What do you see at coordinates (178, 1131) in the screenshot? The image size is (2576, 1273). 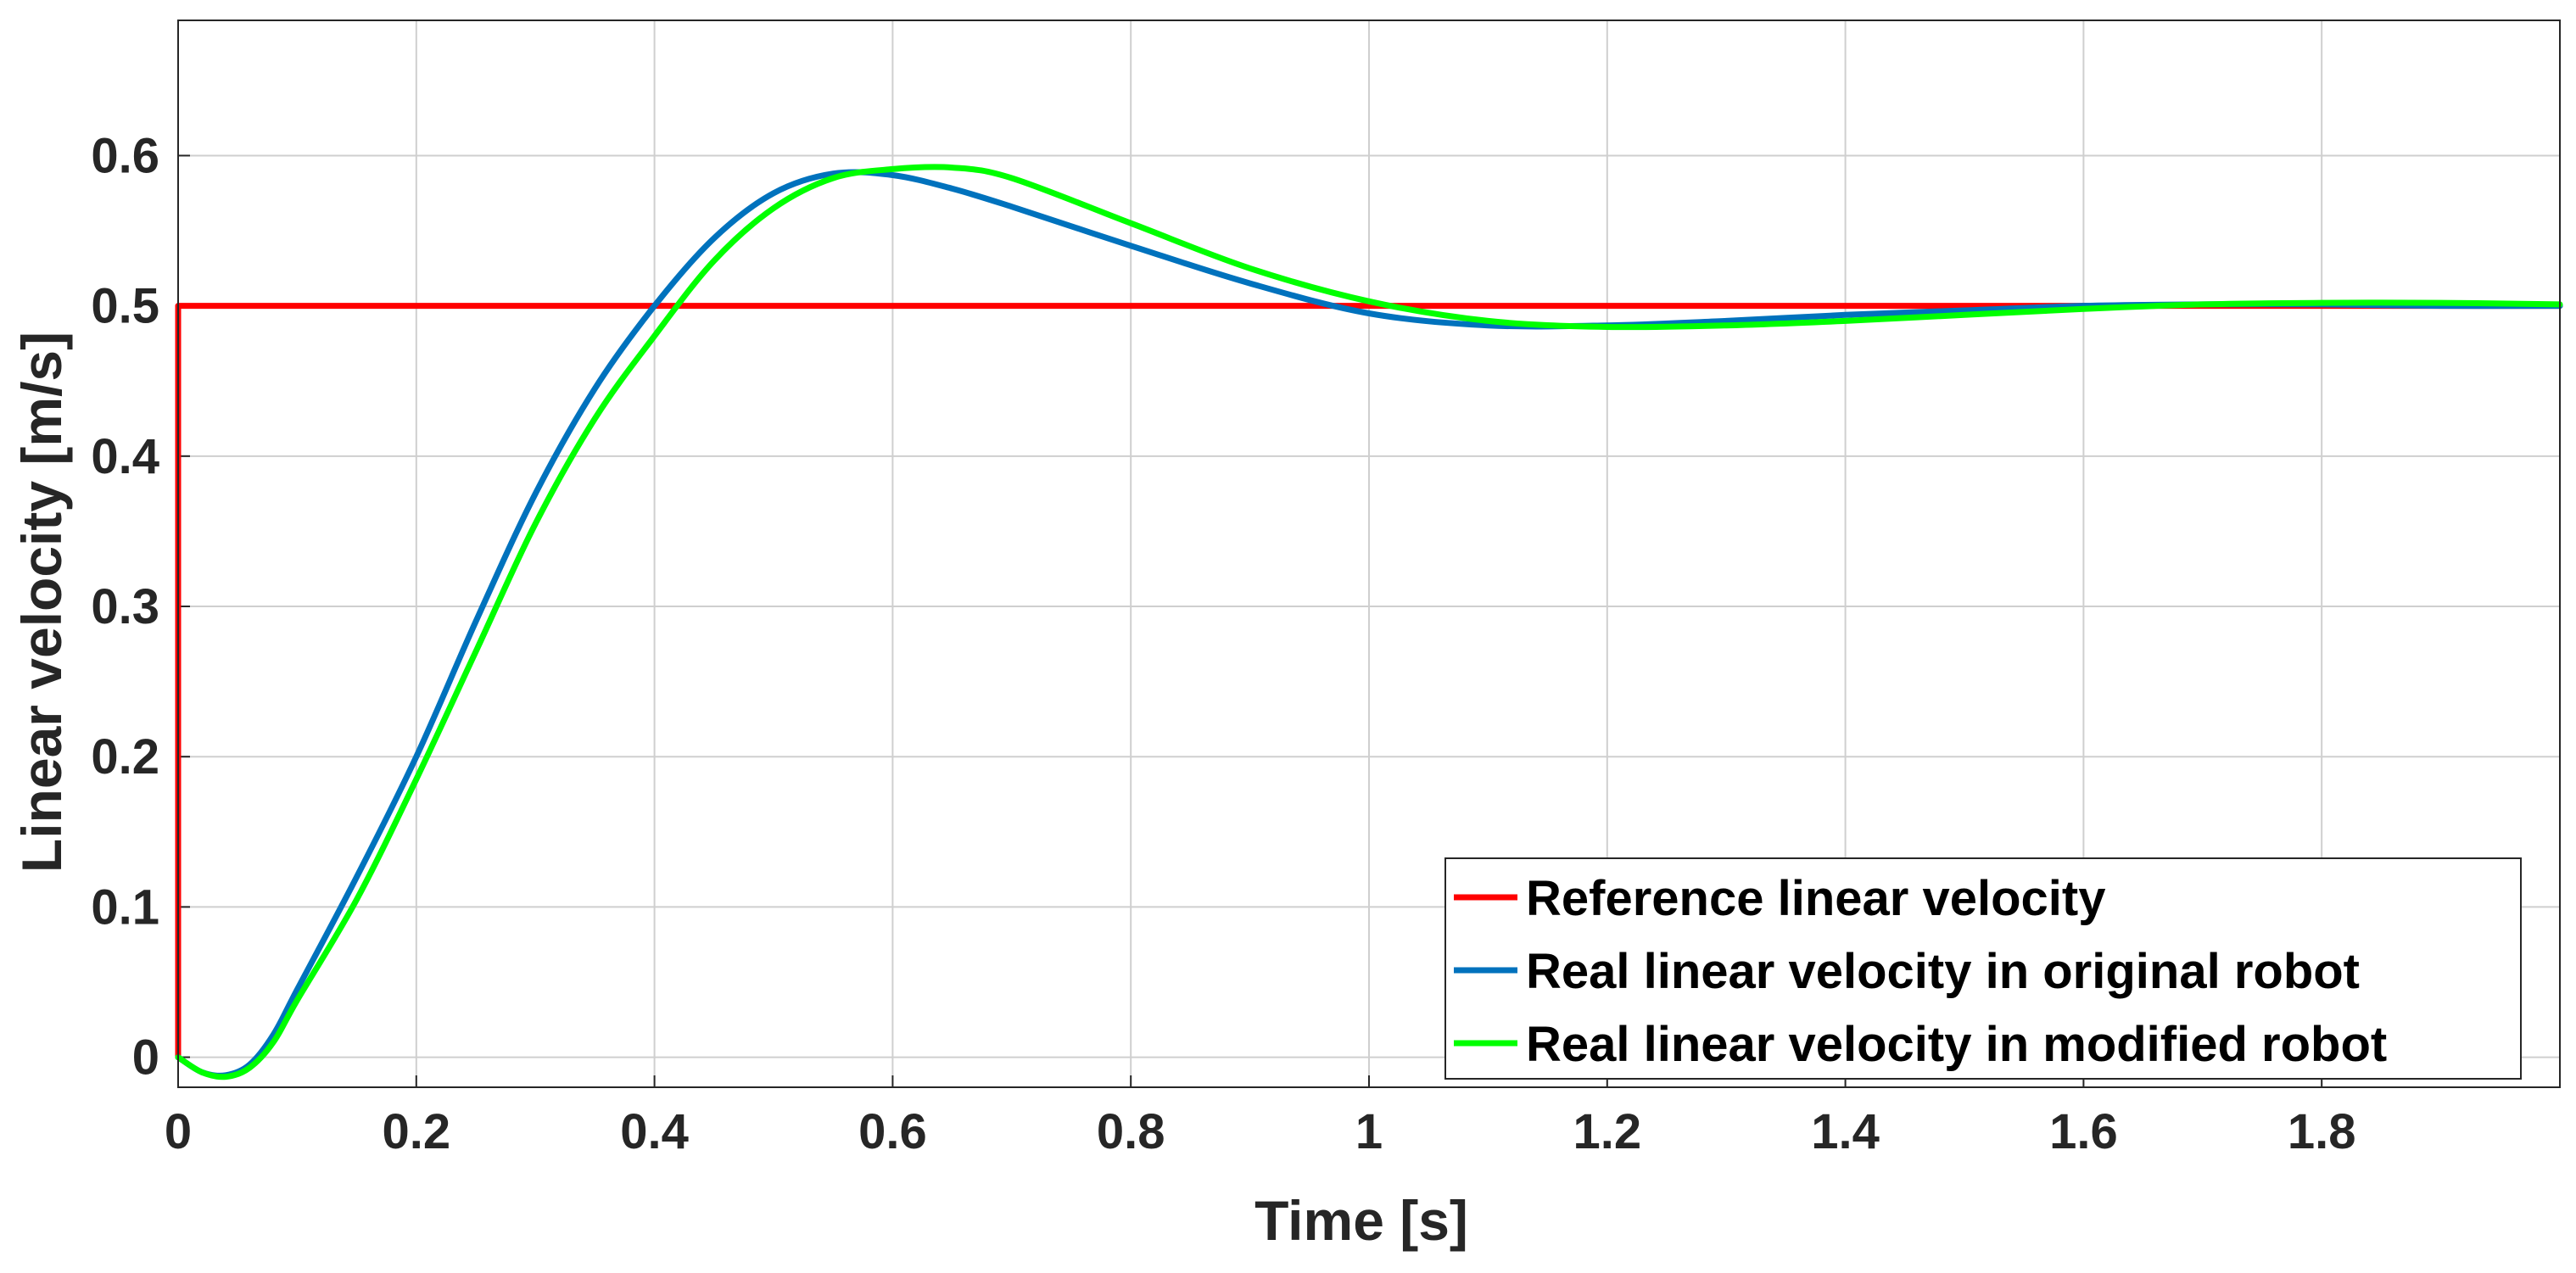 I see `x-tick-label: 0` at bounding box center [178, 1131].